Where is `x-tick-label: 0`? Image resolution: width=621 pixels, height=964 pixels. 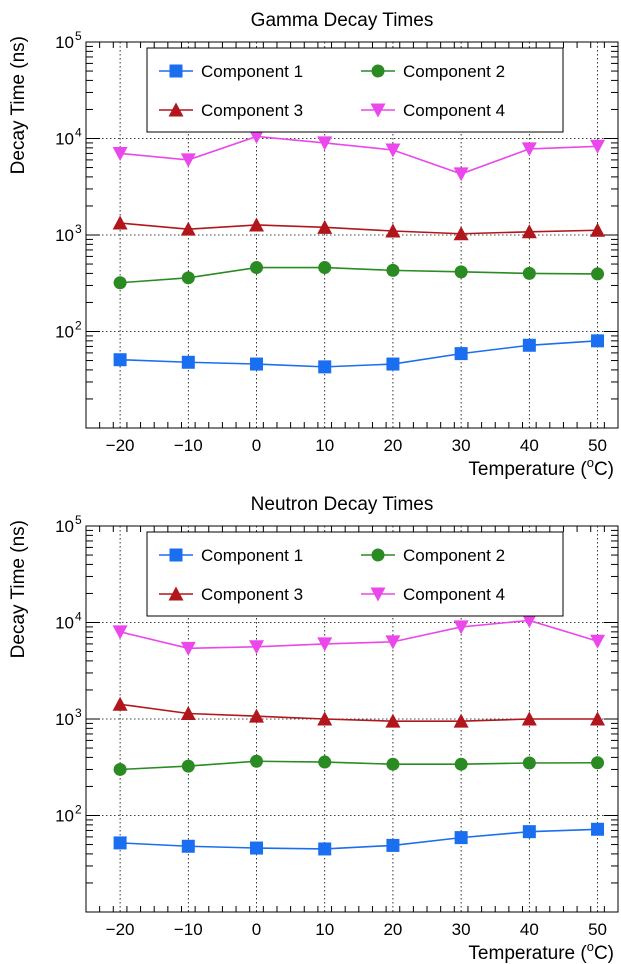 x-tick-label: 0 is located at coordinates (256, 445).